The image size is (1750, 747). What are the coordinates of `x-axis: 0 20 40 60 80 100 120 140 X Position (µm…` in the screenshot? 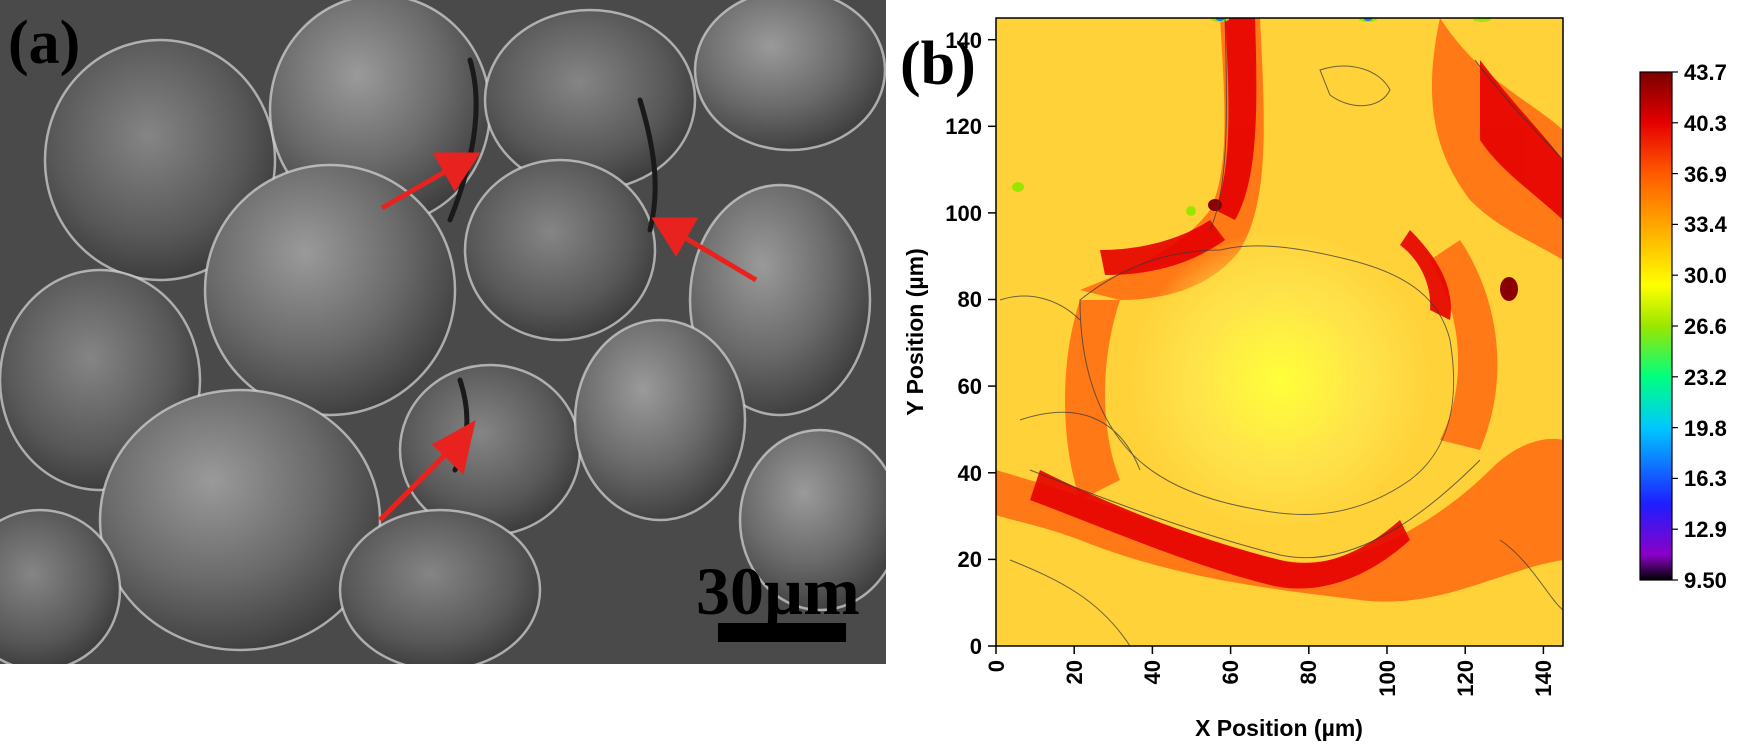 It's located at (1270, 693).